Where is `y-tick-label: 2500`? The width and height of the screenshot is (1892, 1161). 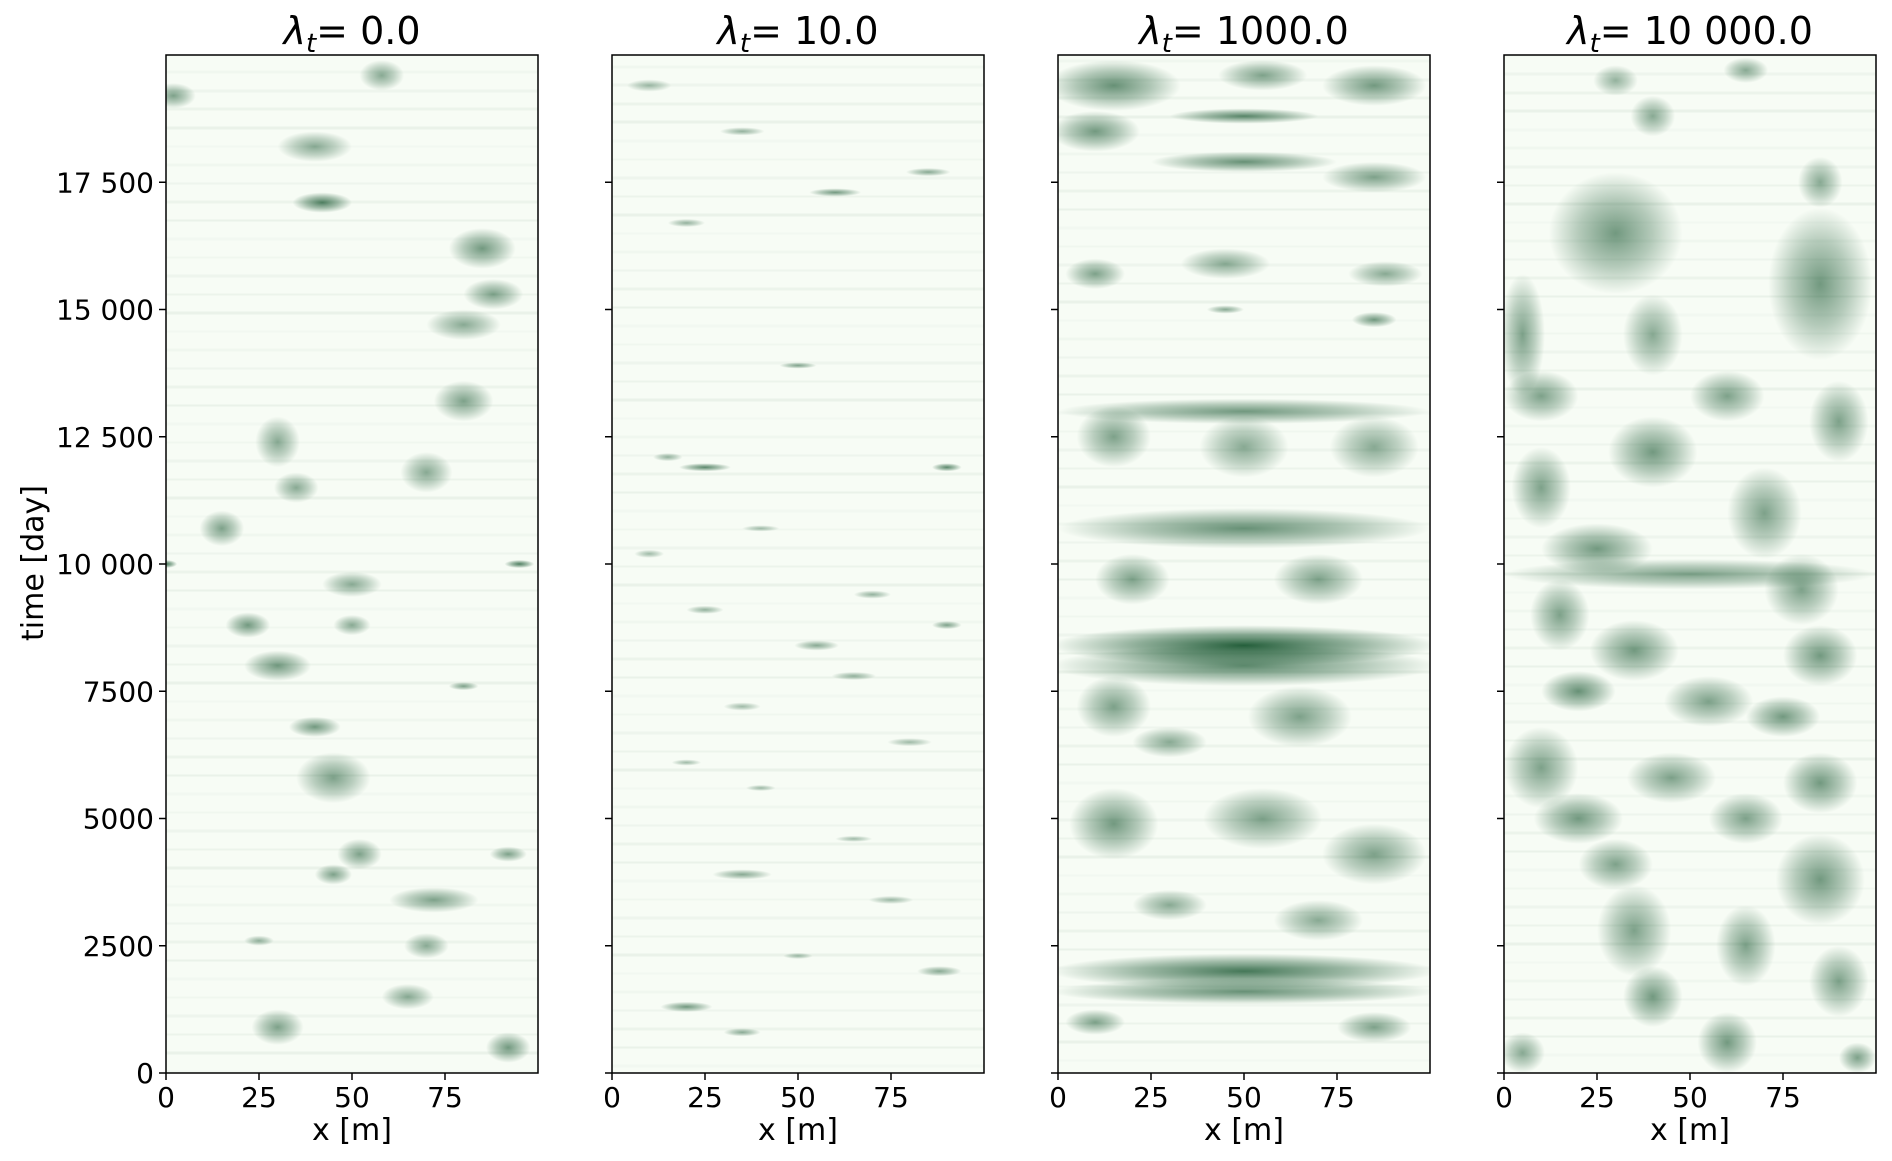 y-tick-label: 2500 is located at coordinates (118, 946).